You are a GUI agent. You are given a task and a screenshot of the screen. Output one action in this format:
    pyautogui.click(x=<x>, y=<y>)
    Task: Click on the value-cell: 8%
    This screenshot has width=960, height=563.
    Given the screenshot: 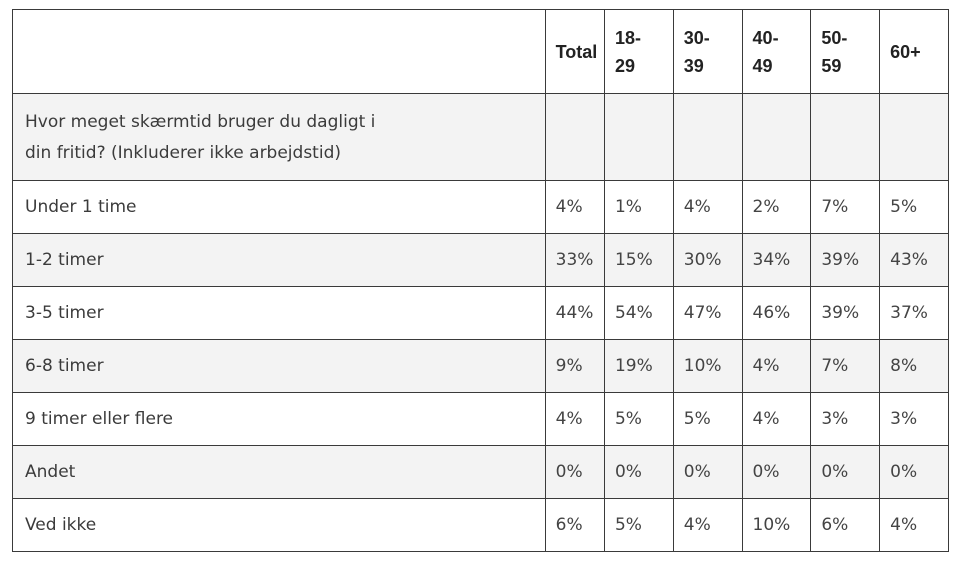 What is the action you would take?
    pyautogui.click(x=914, y=366)
    